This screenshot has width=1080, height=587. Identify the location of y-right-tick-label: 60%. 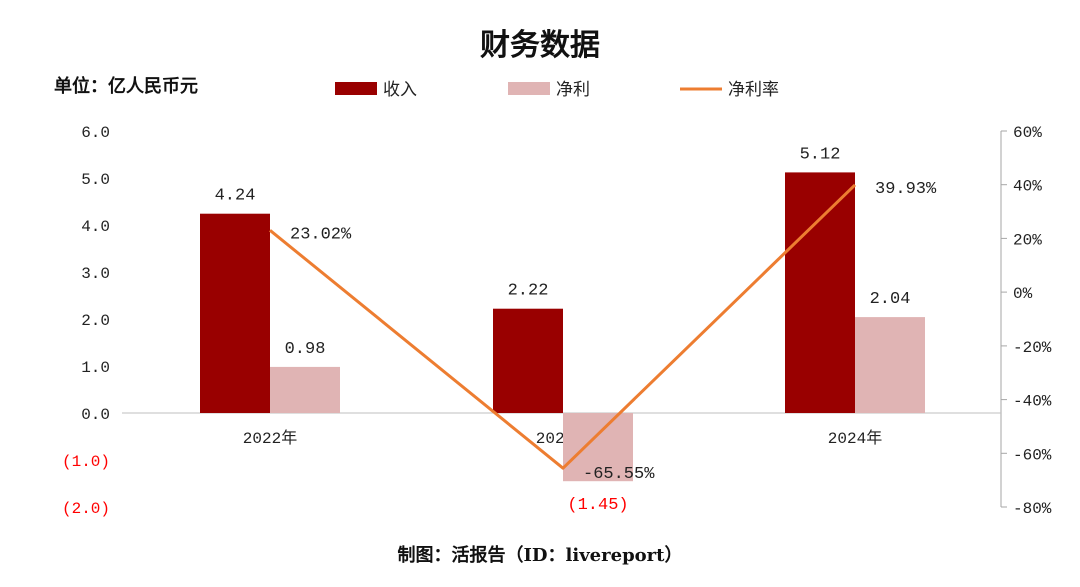
(1027, 133).